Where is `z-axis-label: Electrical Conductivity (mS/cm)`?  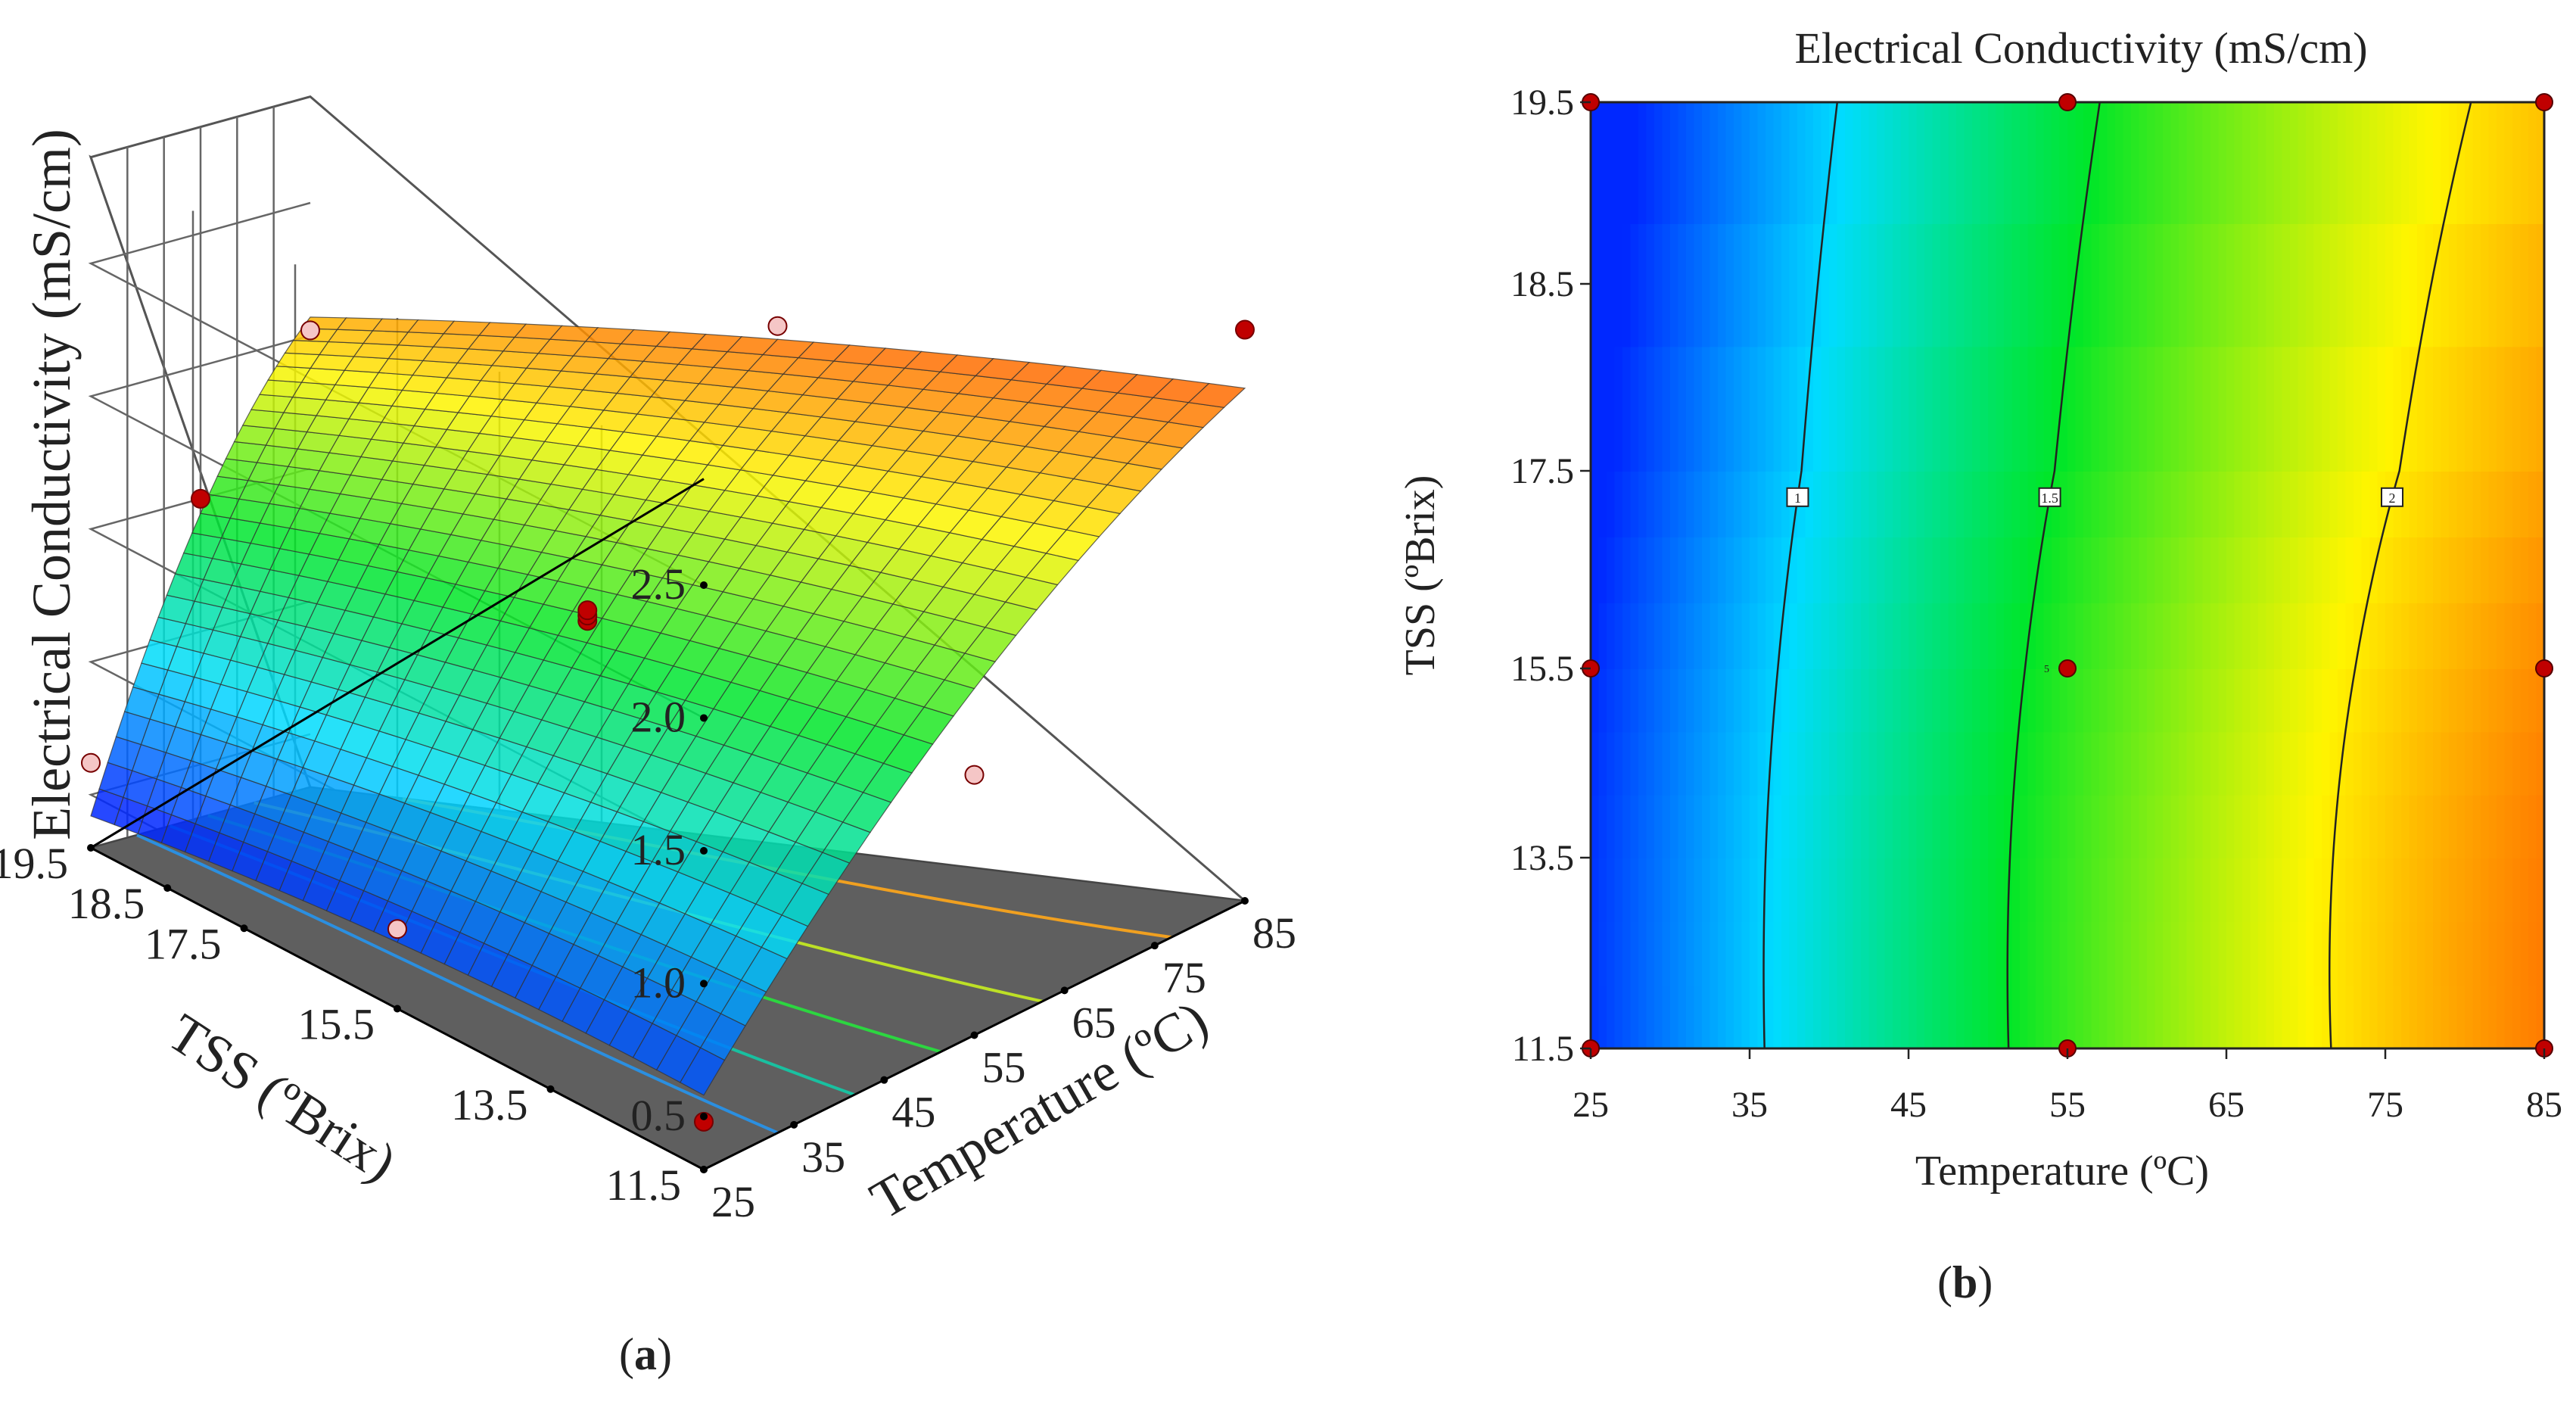 z-axis-label: Electrical Conductivity (mS/cm) is located at coordinates (52, 484).